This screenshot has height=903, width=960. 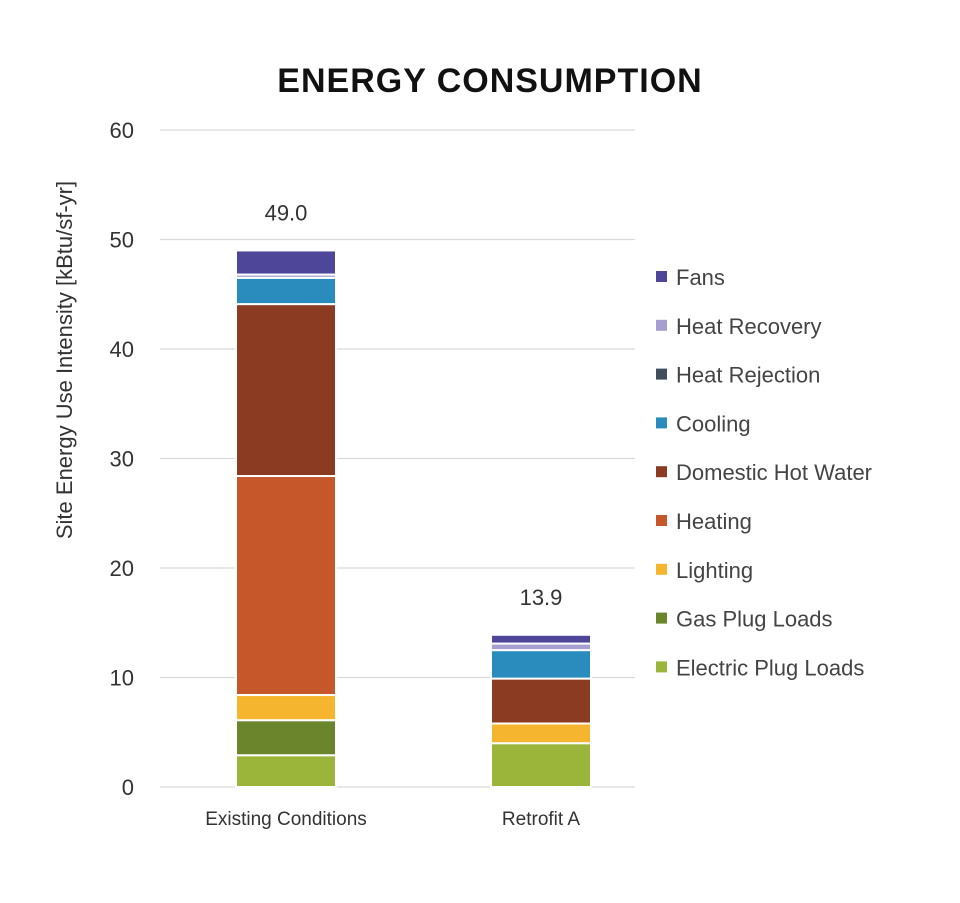 What do you see at coordinates (414, 404) in the screenshot?
I see `total-labels: 49.0 13.9` at bounding box center [414, 404].